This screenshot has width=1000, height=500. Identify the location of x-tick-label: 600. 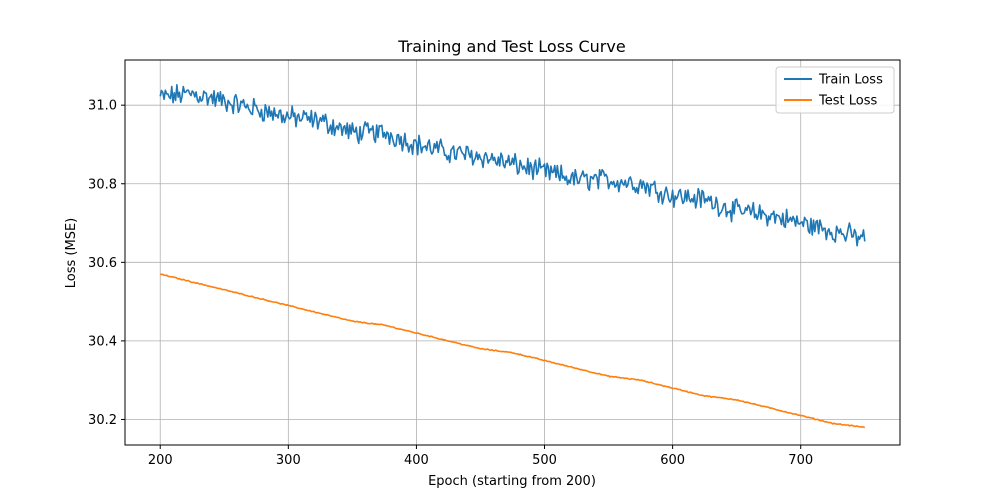
(672, 460).